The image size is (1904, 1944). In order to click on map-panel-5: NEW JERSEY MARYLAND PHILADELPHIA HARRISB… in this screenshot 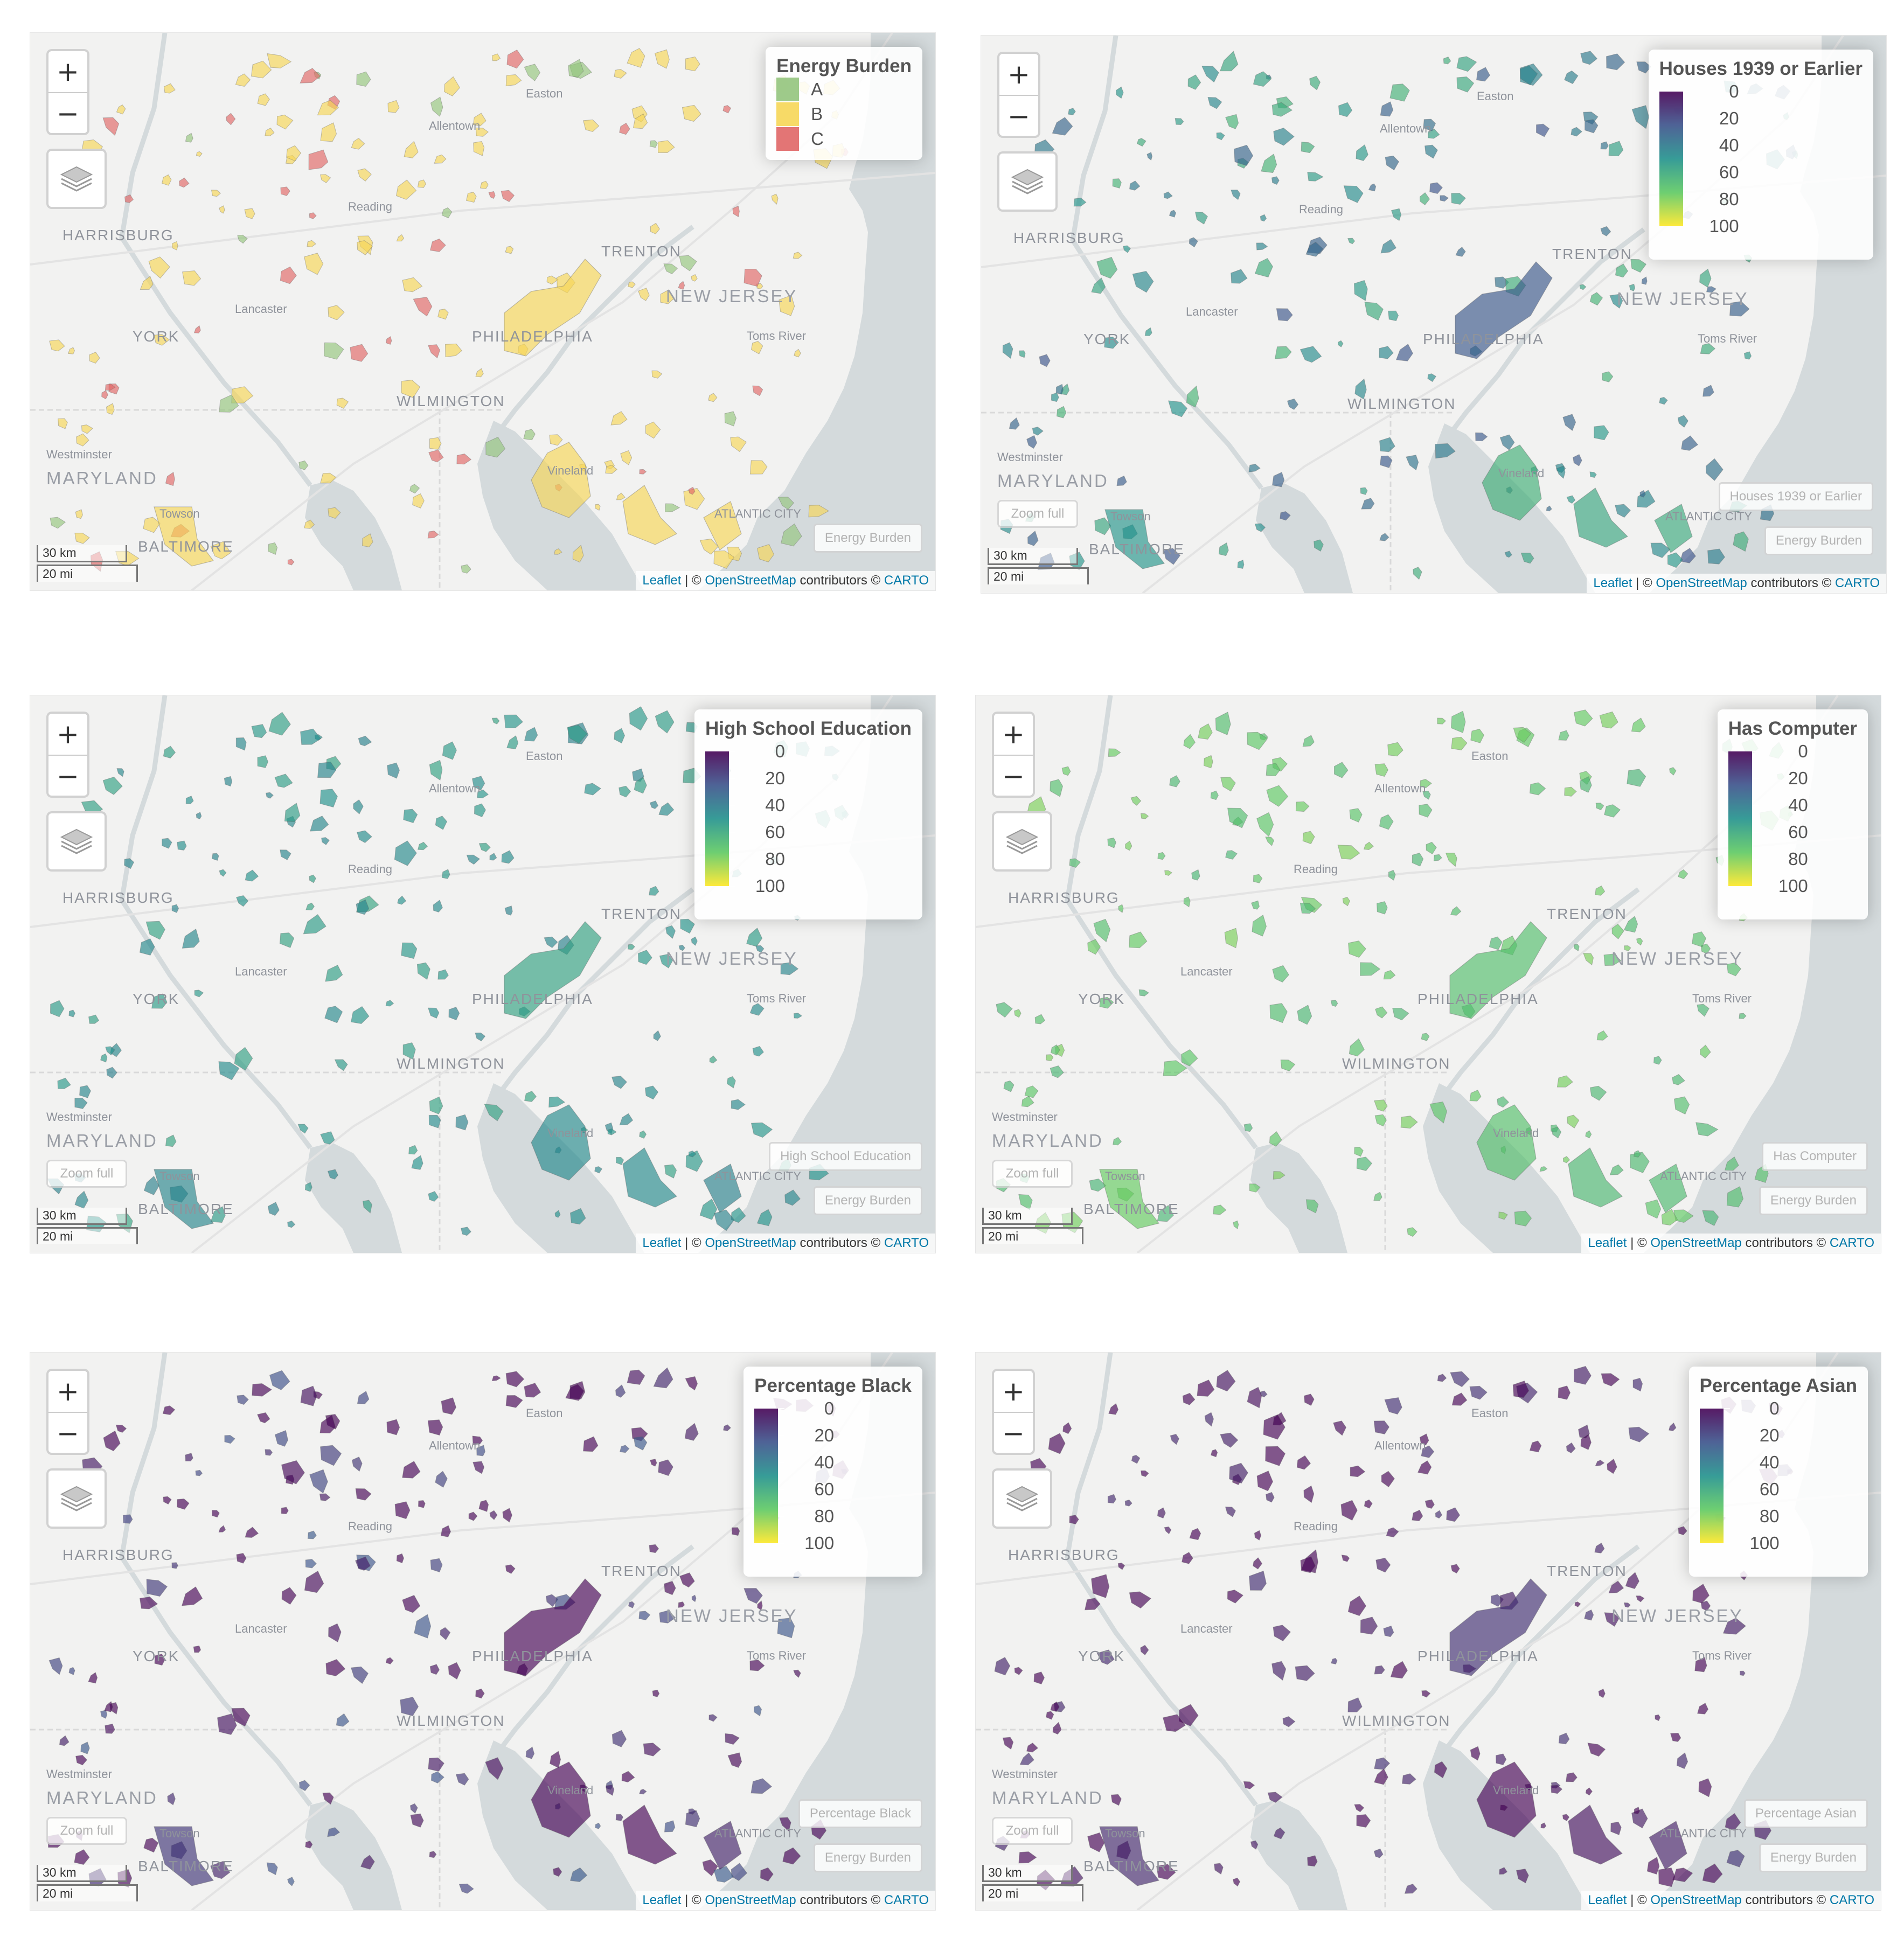, I will do `click(483, 1631)`.